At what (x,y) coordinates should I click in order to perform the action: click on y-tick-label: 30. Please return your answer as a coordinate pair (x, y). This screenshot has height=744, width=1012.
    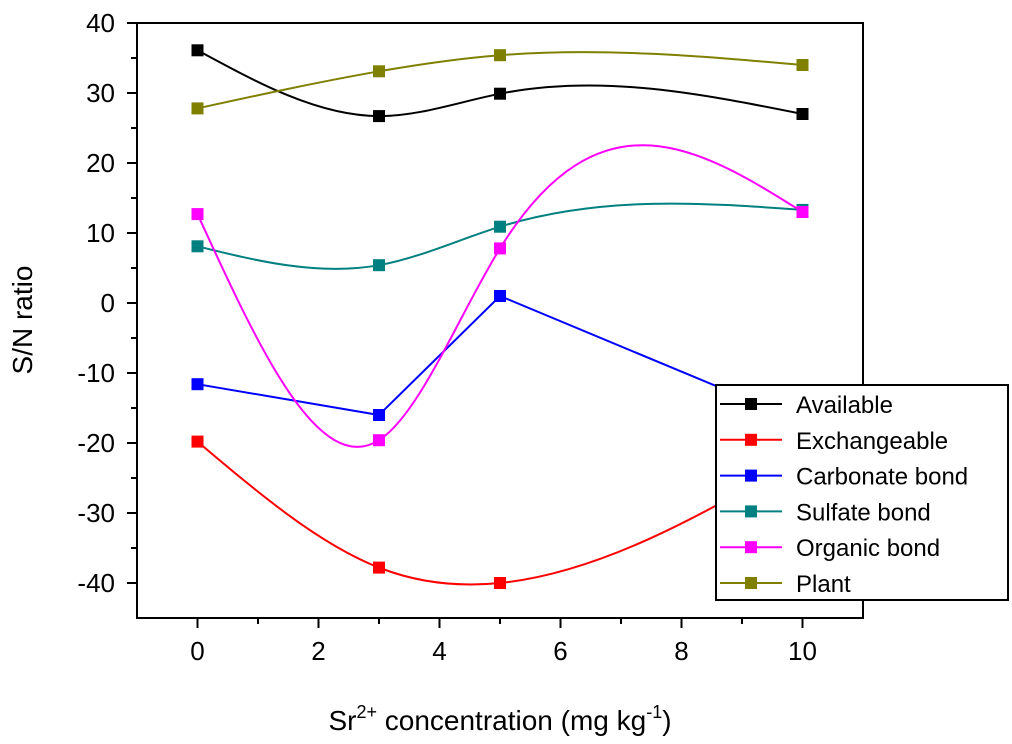
    Looking at the image, I should click on (100, 93).